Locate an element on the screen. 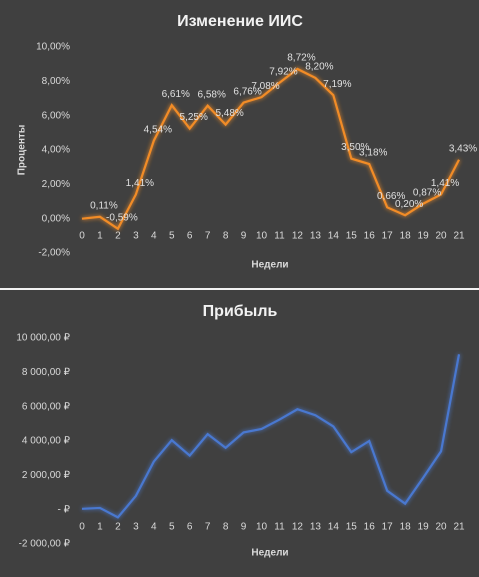 This screenshot has width=479, height=577. y-axis-title: Проценты is located at coordinates (22, 150).